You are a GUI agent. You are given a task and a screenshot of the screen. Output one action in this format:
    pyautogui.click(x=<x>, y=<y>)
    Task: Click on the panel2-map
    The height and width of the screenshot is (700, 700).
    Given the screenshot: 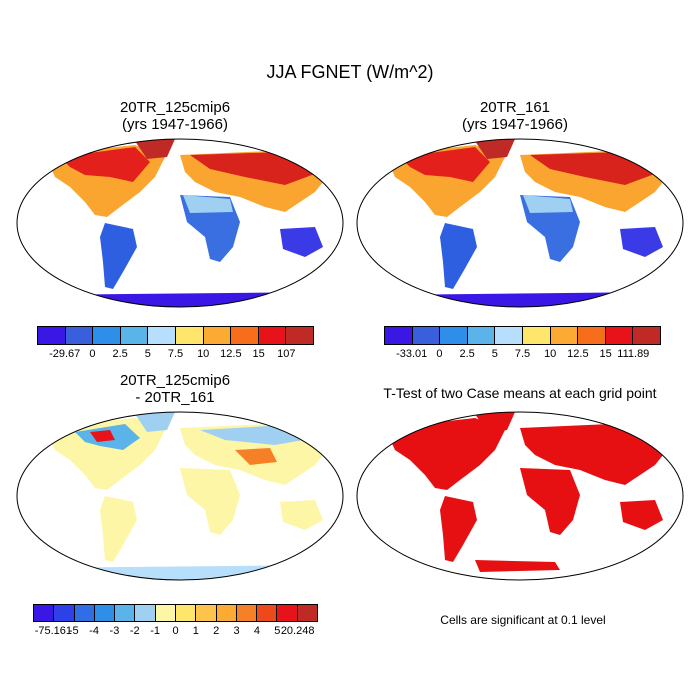 What is the action you would take?
    pyautogui.click(x=520, y=223)
    